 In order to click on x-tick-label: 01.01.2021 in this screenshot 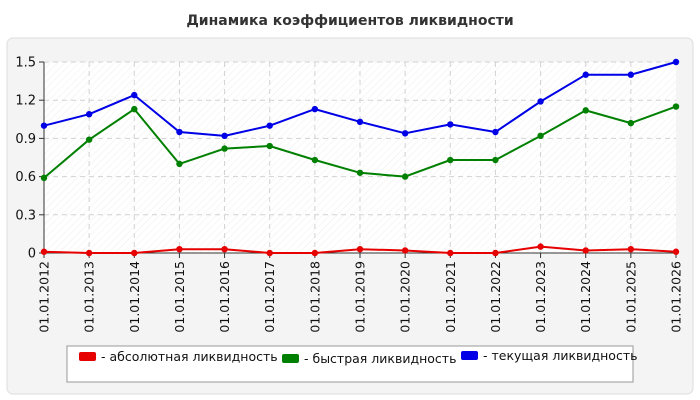, I will do `click(450, 297)`.